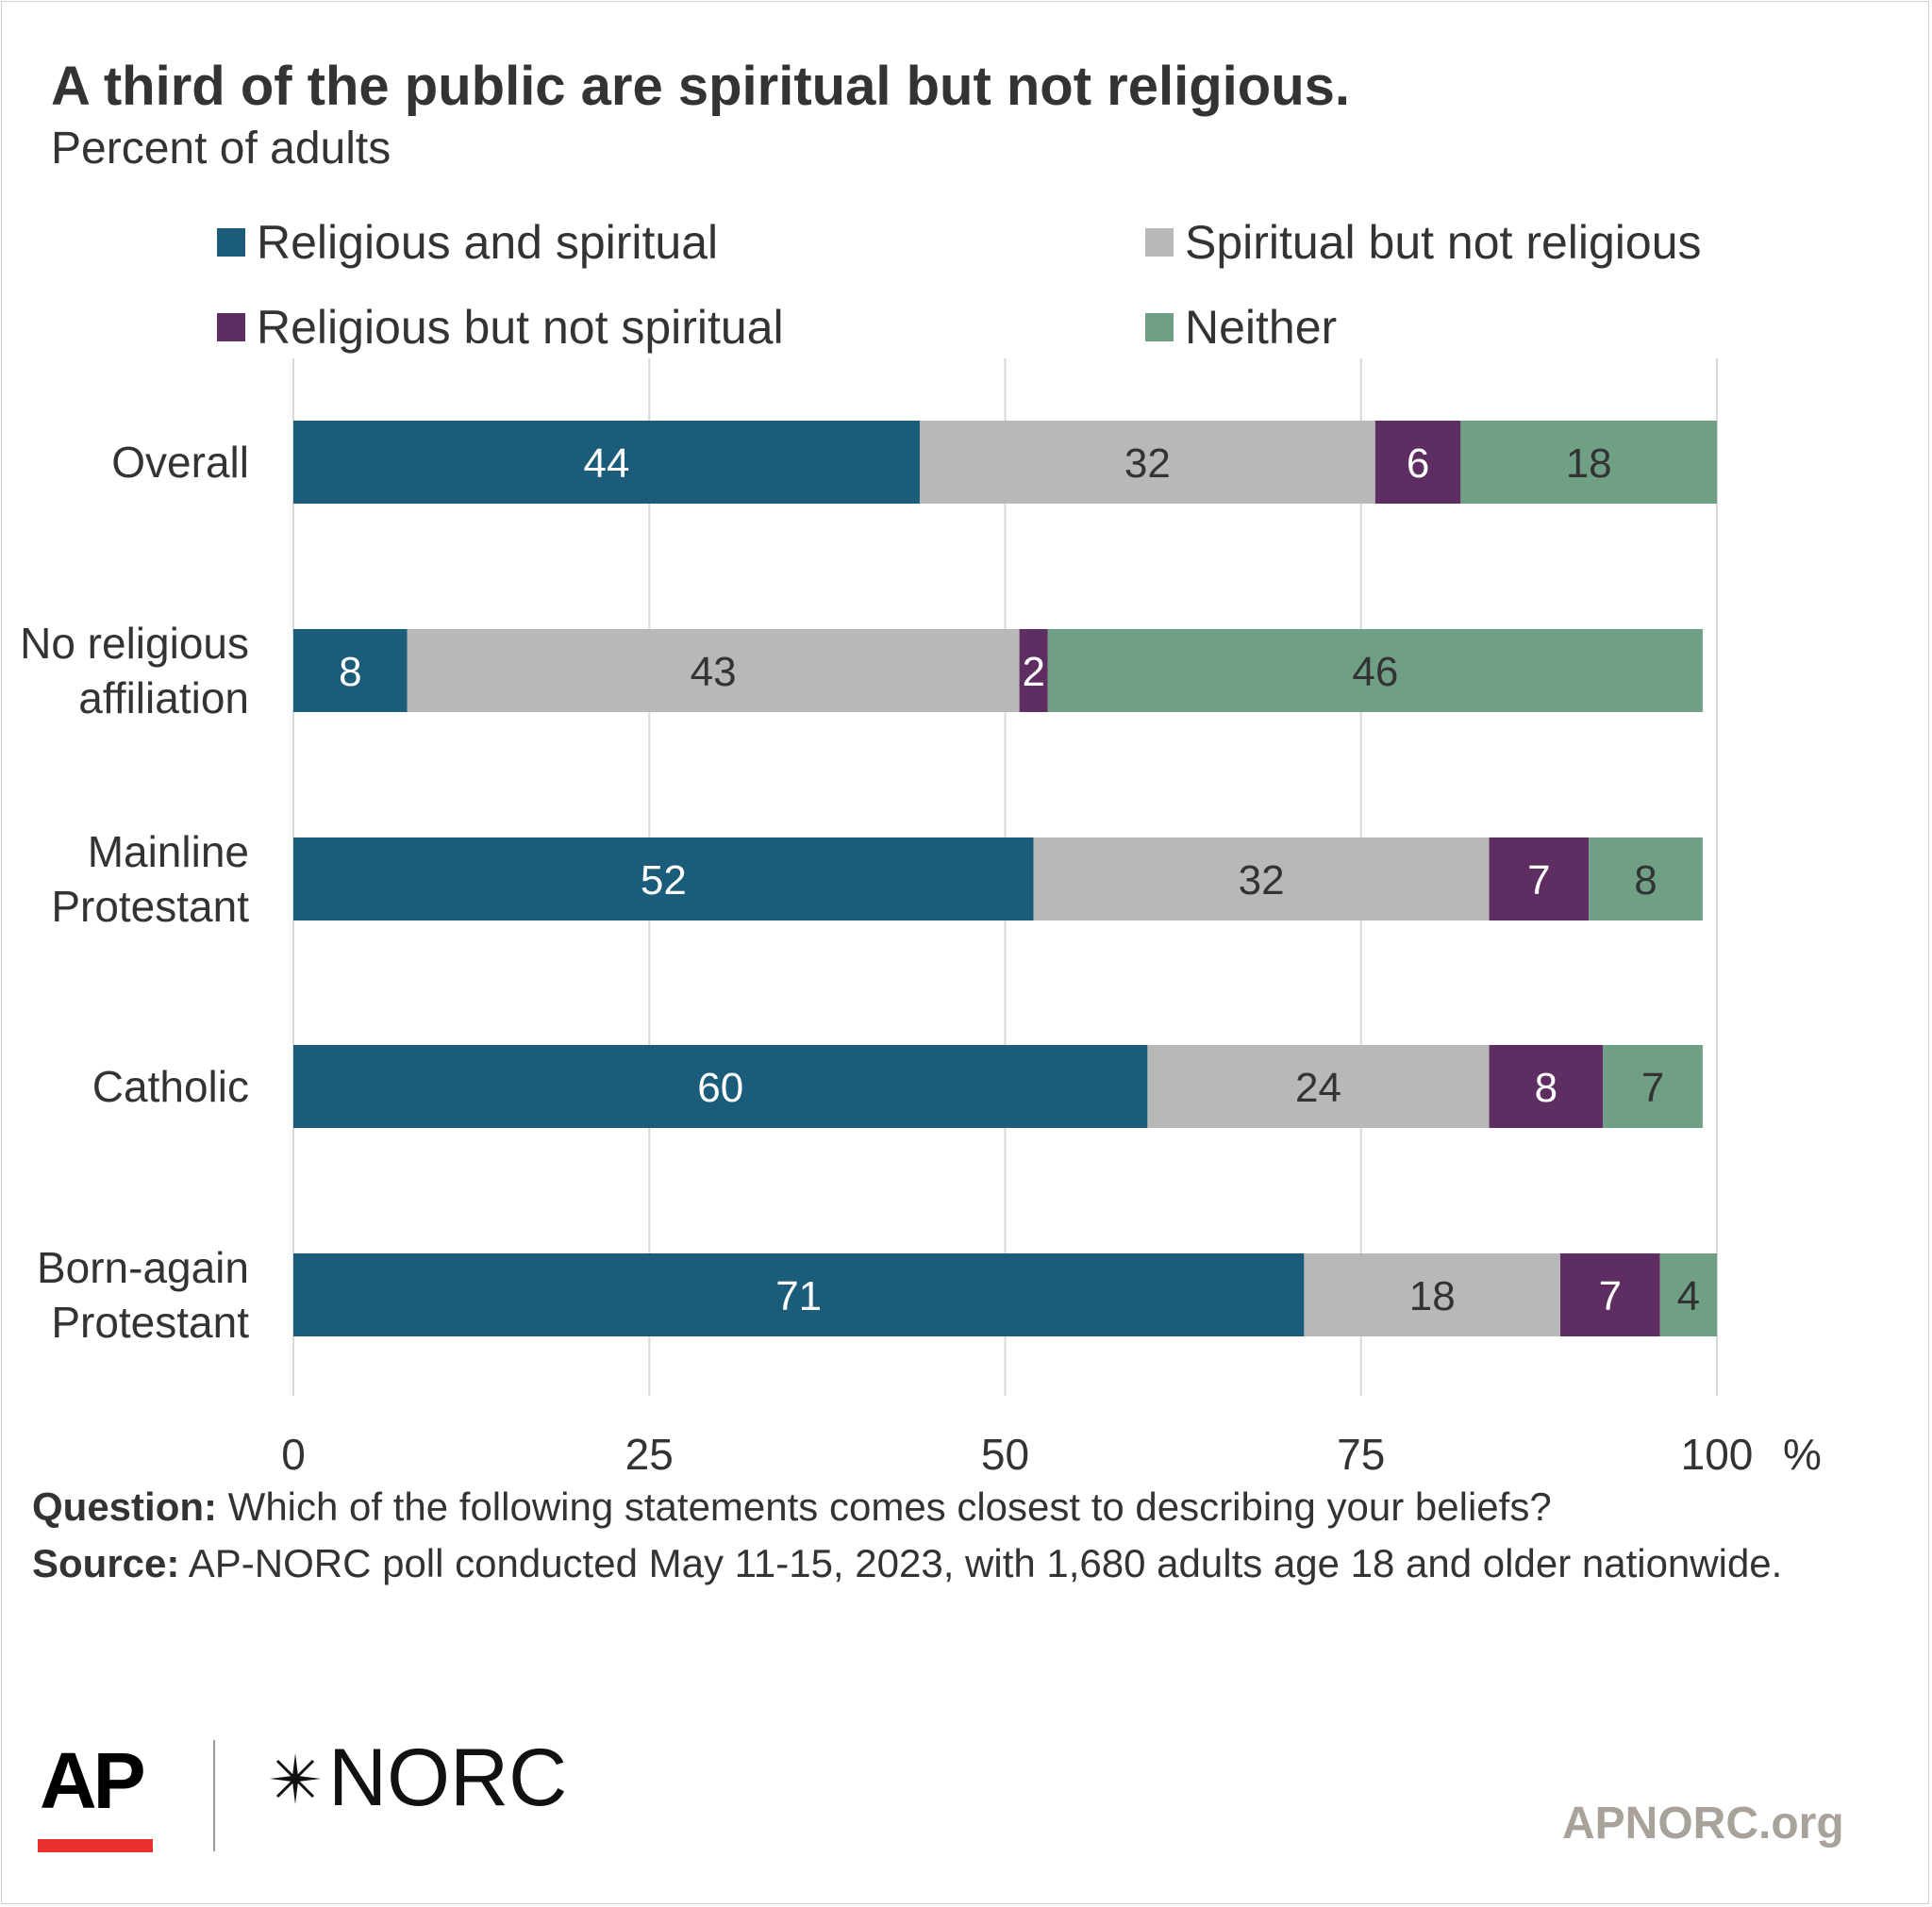 The width and height of the screenshot is (1932, 1907). I want to click on x-tick-label: 100, so click(1718, 1450).